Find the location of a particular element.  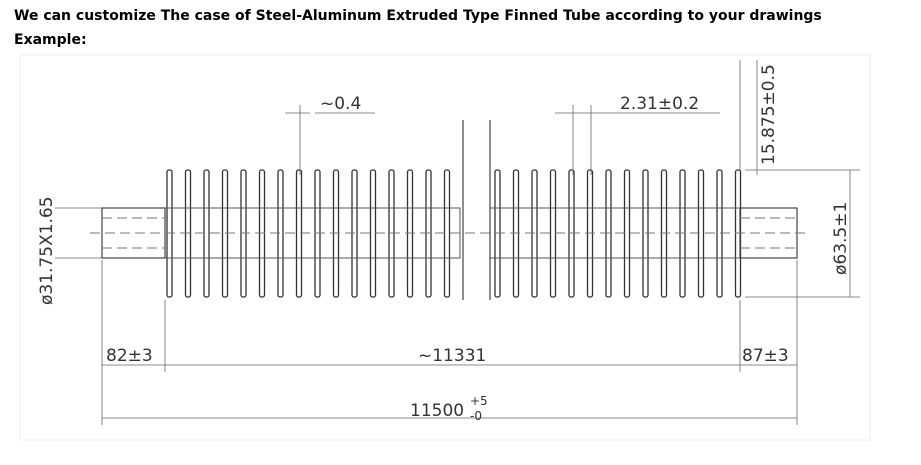

dim-label: 87±3 is located at coordinates (765, 356).